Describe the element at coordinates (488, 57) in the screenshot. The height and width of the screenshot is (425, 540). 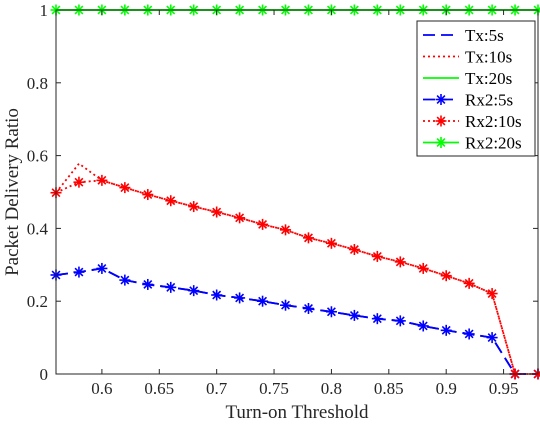
I see `legend-label: Tx:10s` at that location.